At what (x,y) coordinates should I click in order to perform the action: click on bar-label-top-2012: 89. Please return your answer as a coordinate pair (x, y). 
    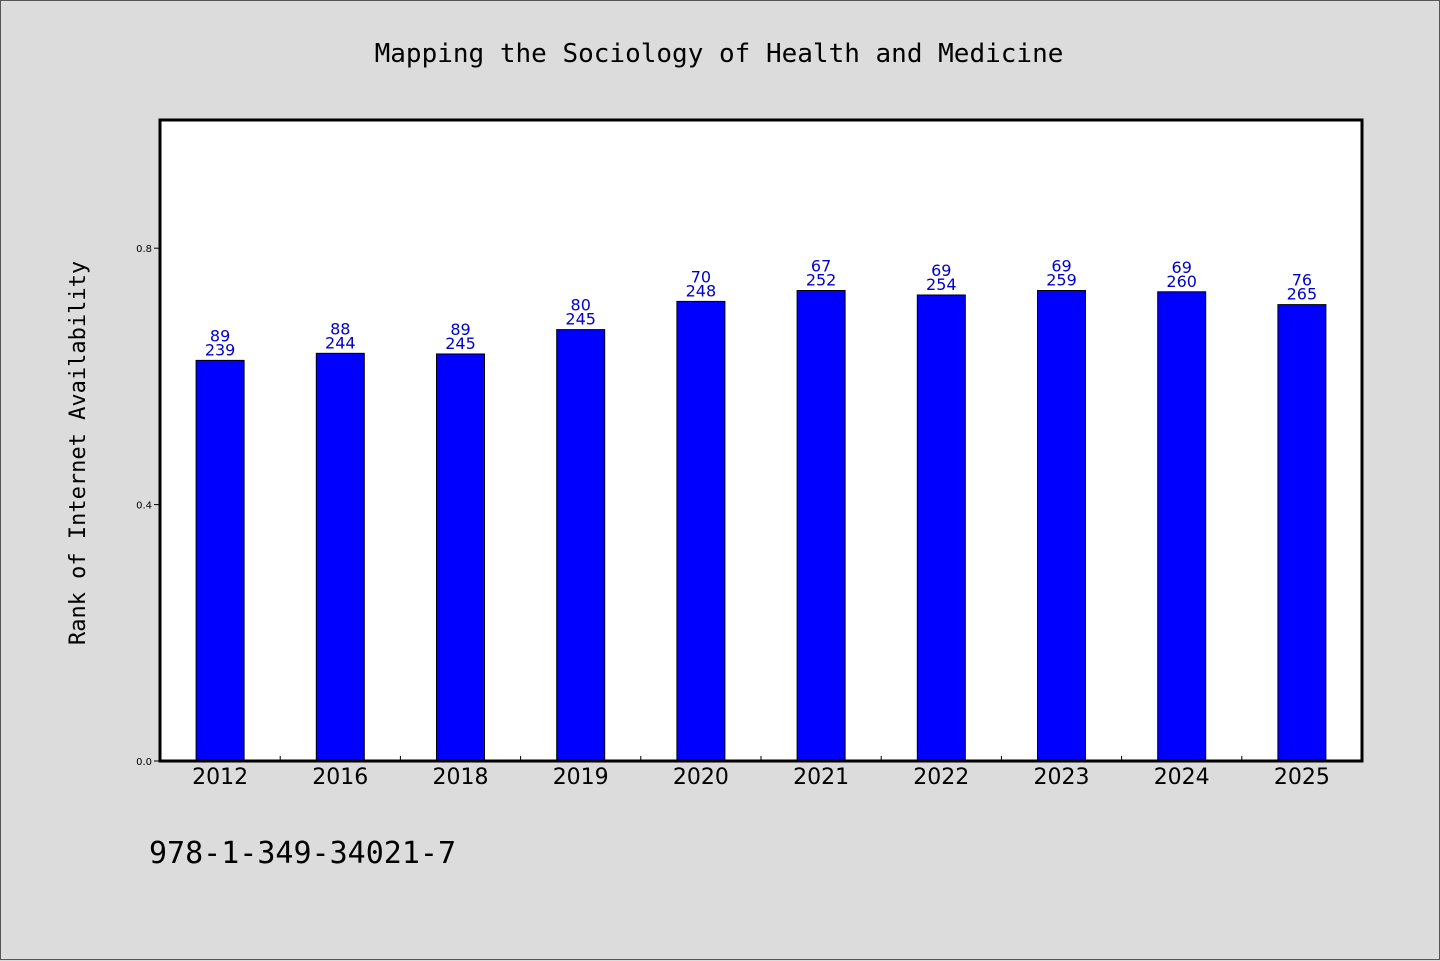
    Looking at the image, I should click on (220, 335).